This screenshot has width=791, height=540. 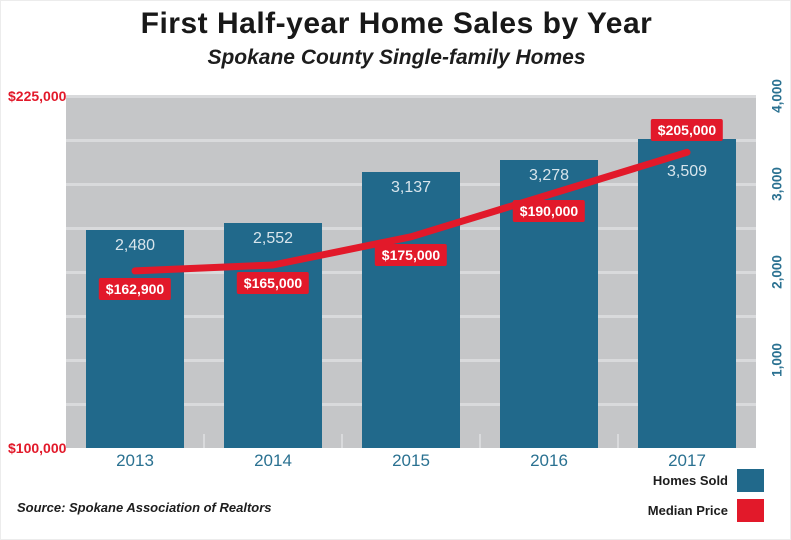 What do you see at coordinates (777, 96) in the screenshot?
I see `y-axis-right-tick: 4,000` at bounding box center [777, 96].